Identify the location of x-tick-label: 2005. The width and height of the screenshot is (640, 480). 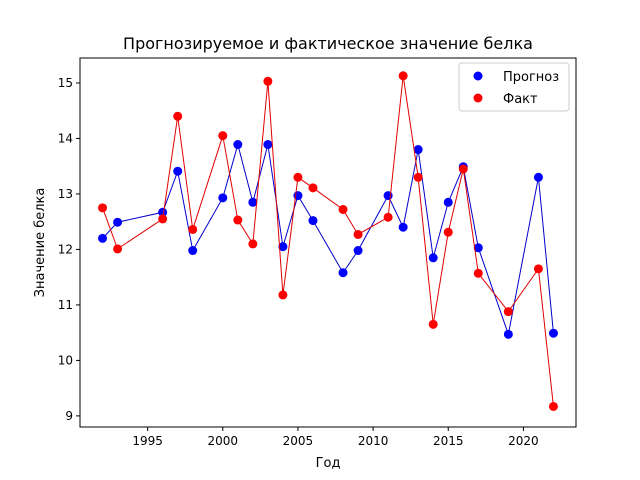
(298, 441).